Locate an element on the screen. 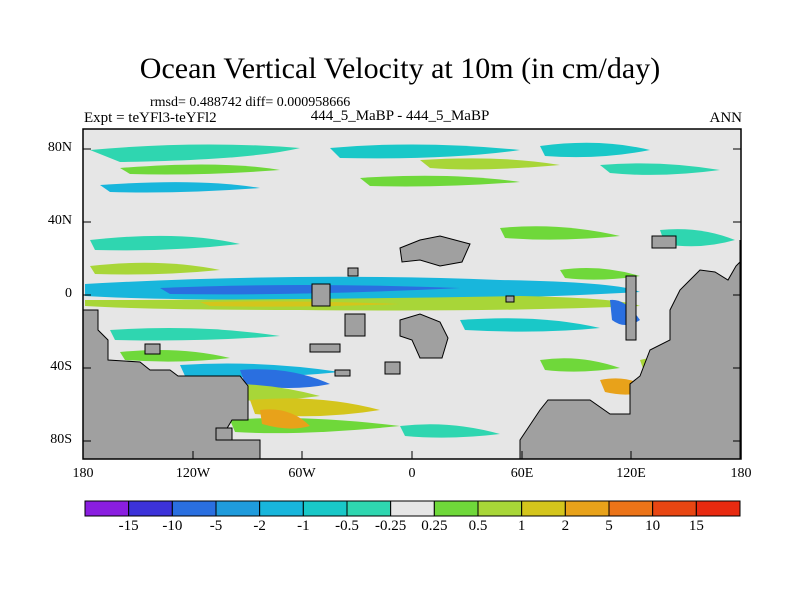 Image resolution: width=800 pixels, height=600 pixels. colorbar-label: -0.25 is located at coordinates (391, 526).